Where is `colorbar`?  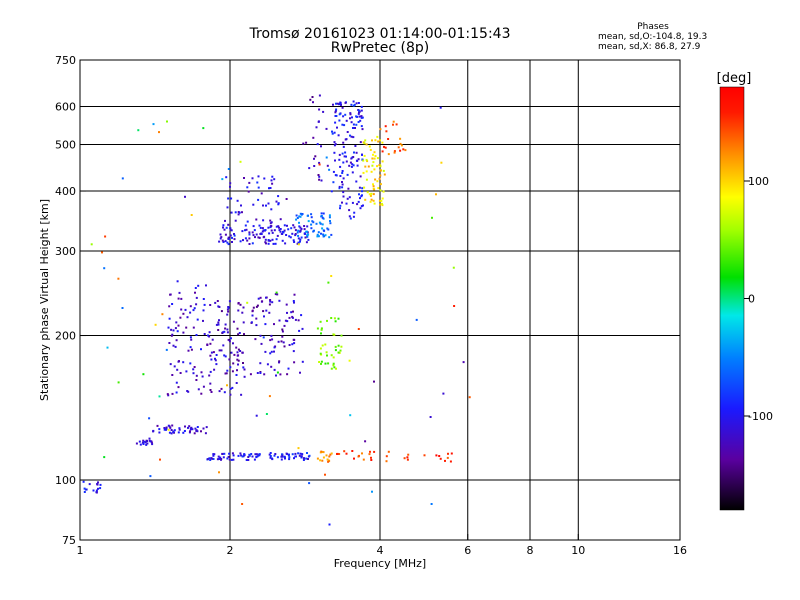 colorbar is located at coordinates (732, 298).